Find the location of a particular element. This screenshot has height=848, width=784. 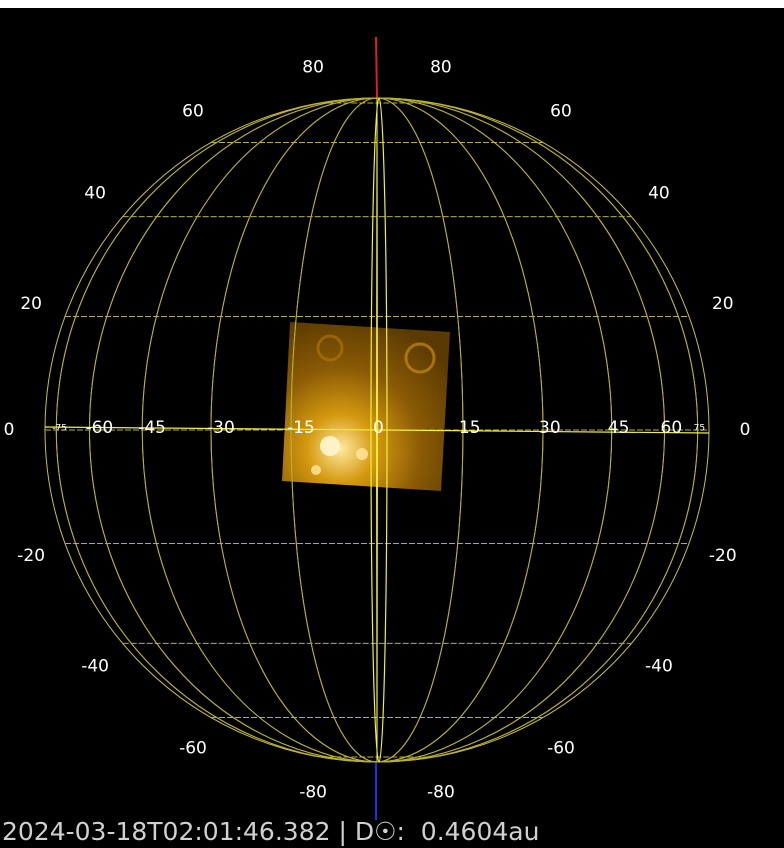

longitude-label: 45 is located at coordinates (619, 428).